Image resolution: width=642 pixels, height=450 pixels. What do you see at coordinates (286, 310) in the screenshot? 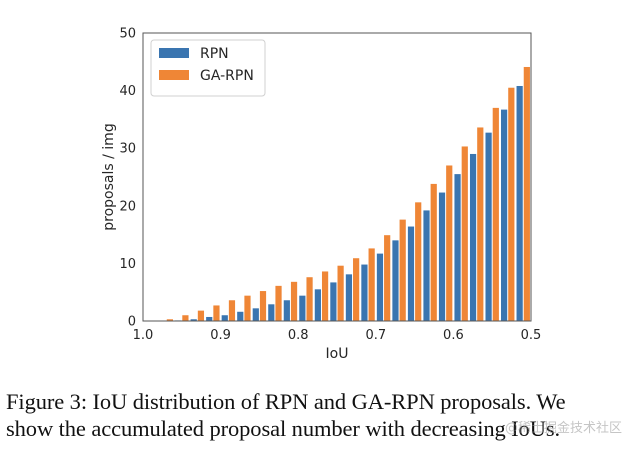
I see `bar-rpn-0.81` at bounding box center [286, 310].